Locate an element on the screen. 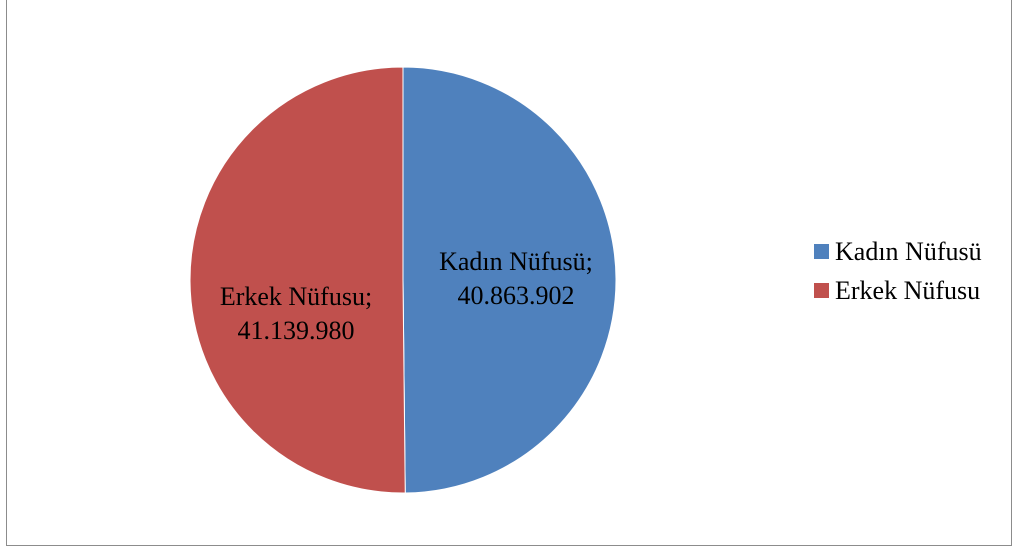  data-label-name-erkek: Erkek Nüfusu; is located at coordinates (296, 296).